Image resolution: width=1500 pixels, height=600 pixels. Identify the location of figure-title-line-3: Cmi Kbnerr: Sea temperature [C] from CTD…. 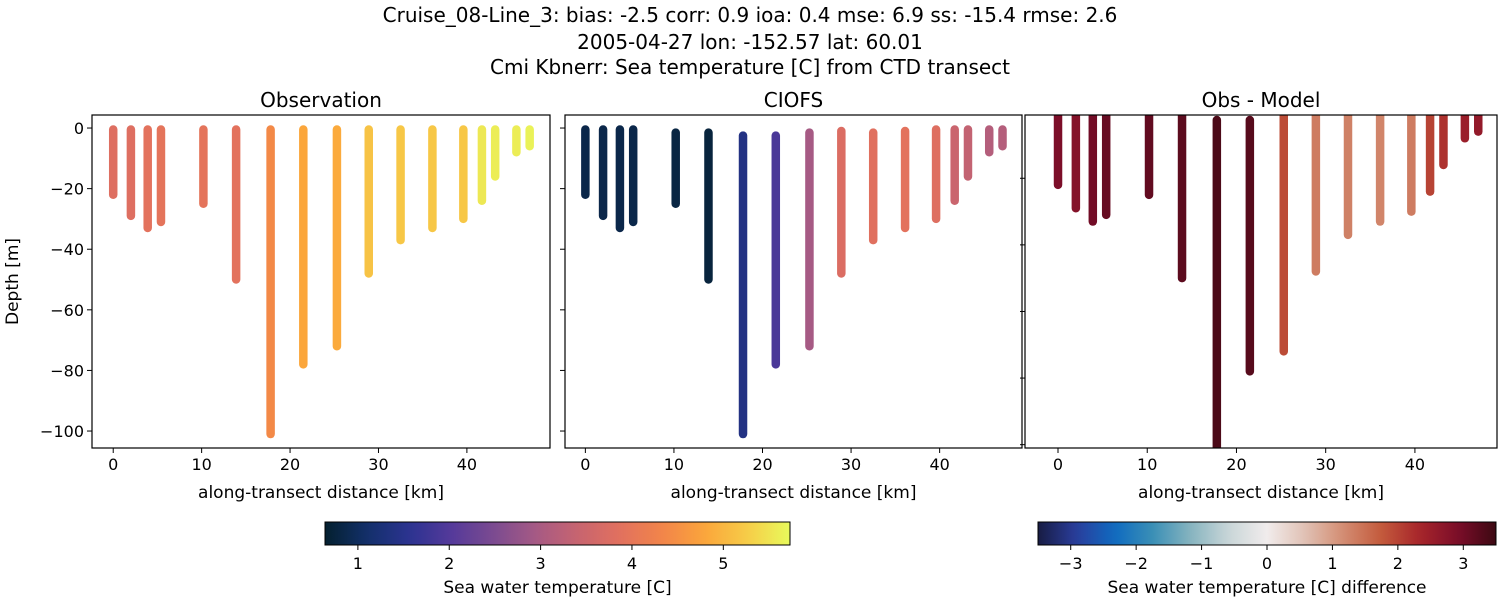
(750, 67).